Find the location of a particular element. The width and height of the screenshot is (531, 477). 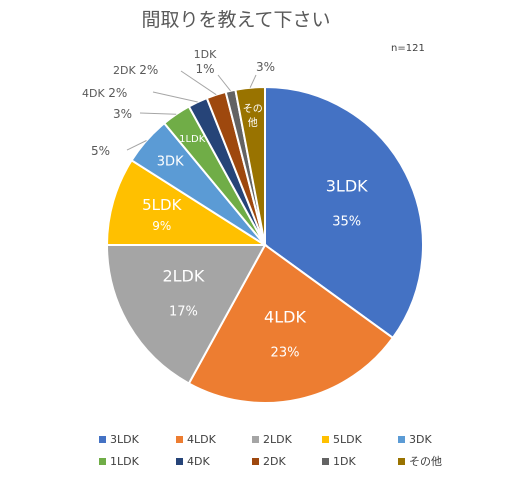

legend-item: 2DK is located at coordinates (269, 461).